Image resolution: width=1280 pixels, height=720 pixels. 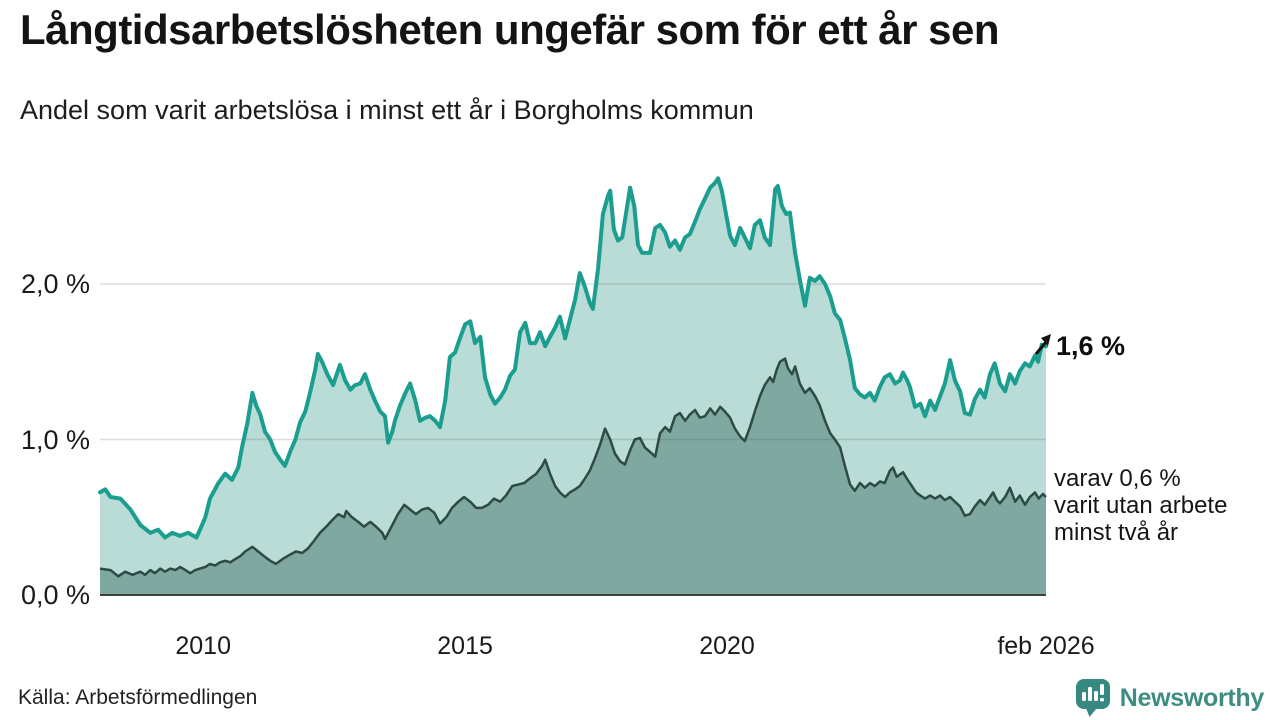 I want to click on x-tick-label: 2015, so click(x=465, y=646).